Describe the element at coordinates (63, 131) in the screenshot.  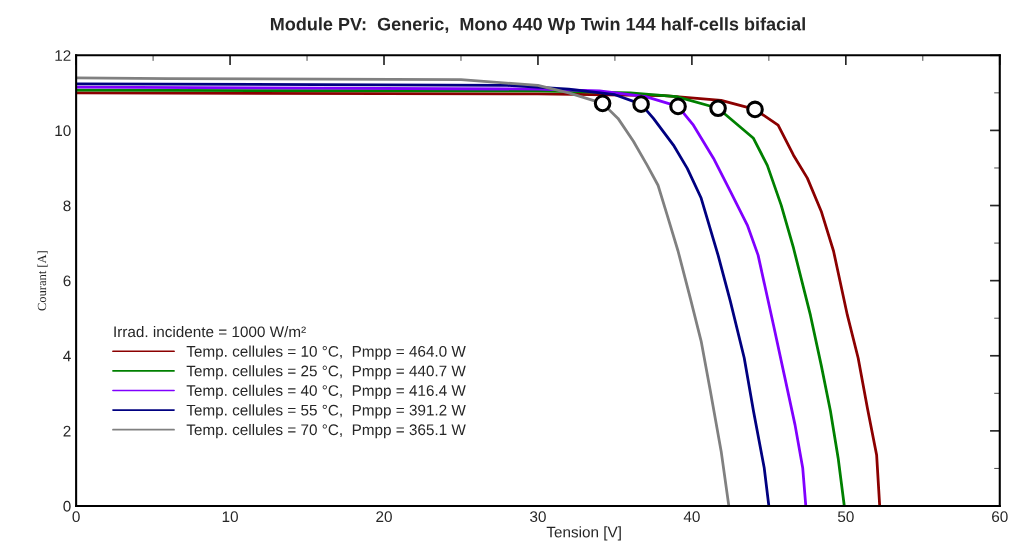
I see `y-tick-label: 10` at that location.